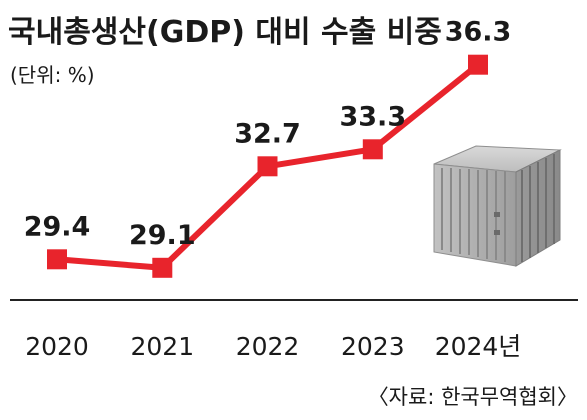  What do you see at coordinates (373, 346) in the screenshot?
I see `x-tick-label: 2023` at bounding box center [373, 346].